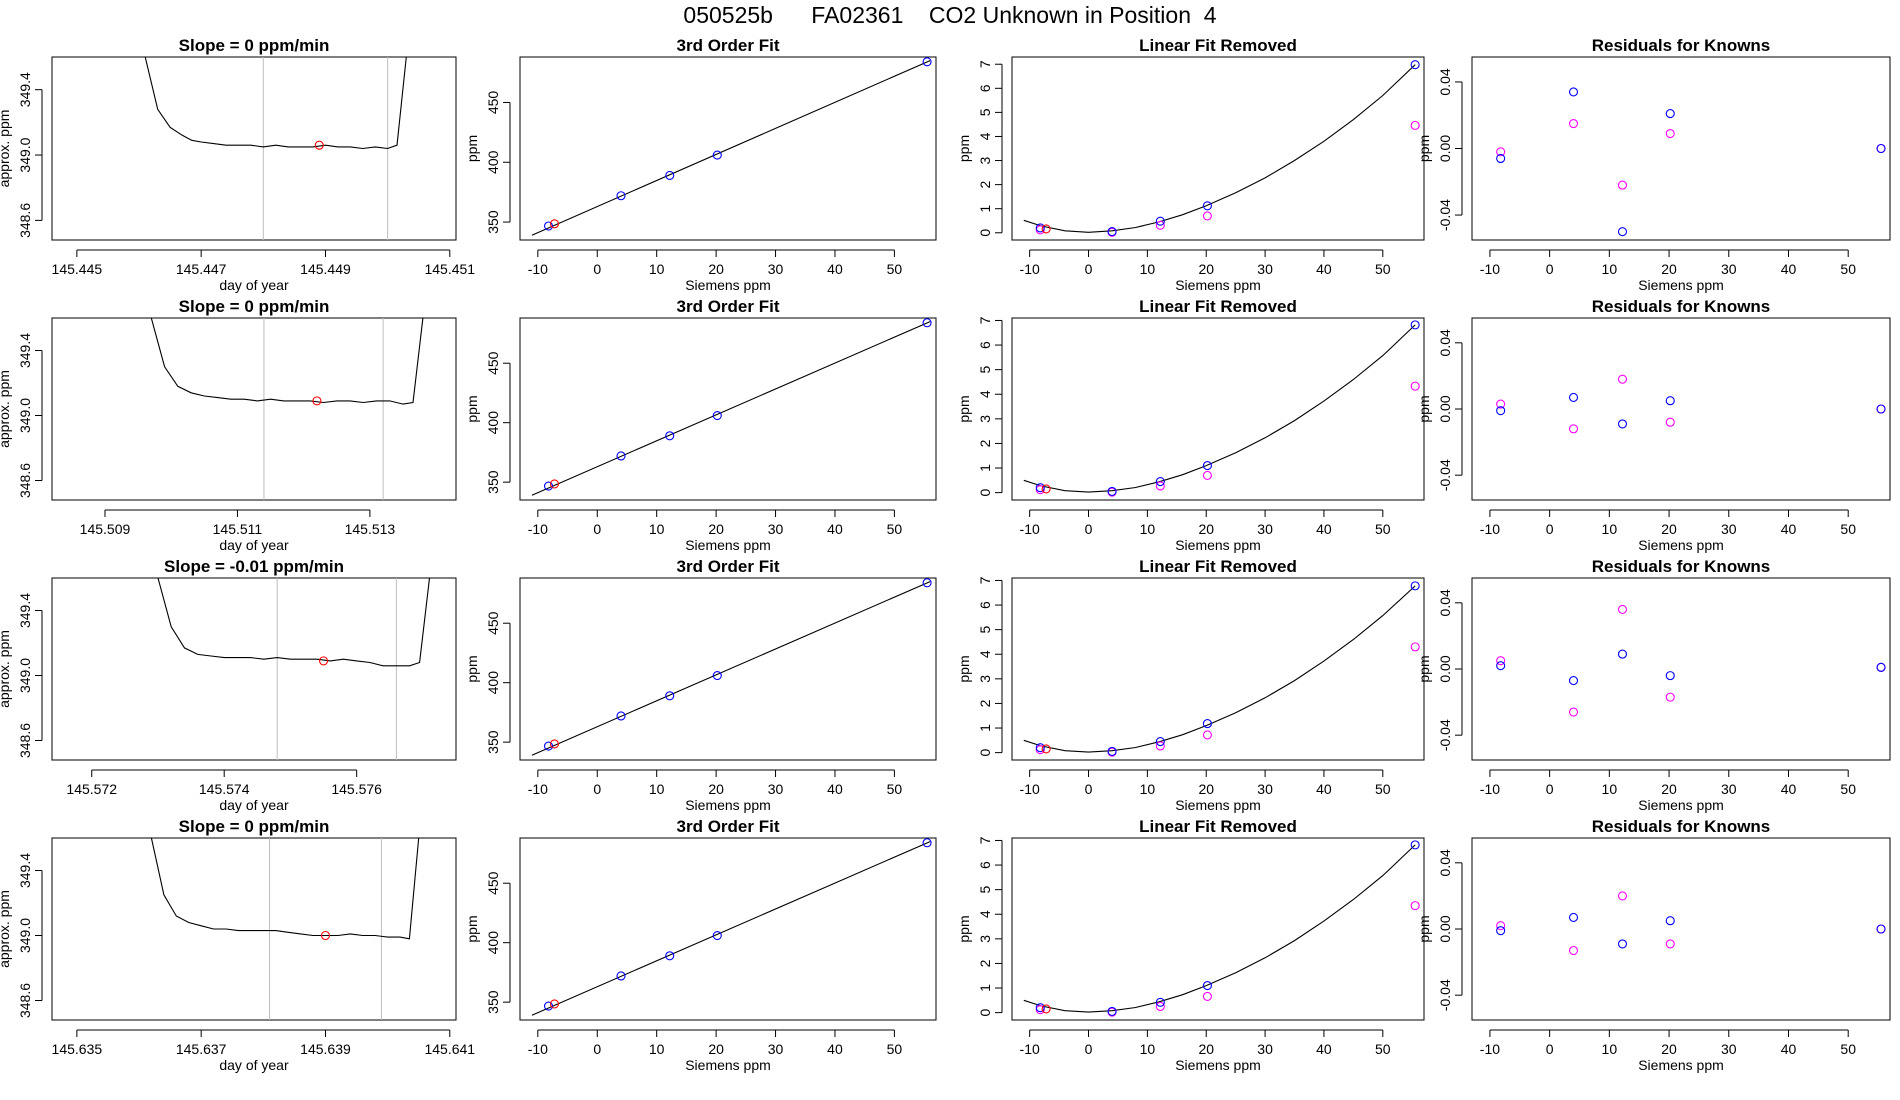 Image resolution: width=1900 pixels, height=1100 pixels. I want to click on y-tick-label: -0.04, so click(1445, 735).